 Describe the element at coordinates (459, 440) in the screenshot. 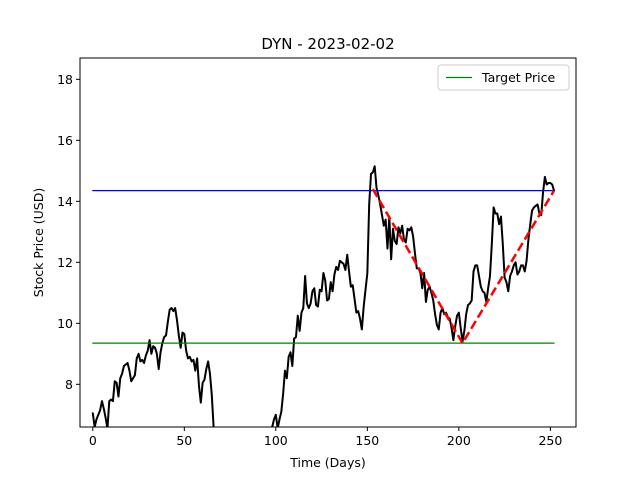

I see `x-tick-label: 200` at that location.